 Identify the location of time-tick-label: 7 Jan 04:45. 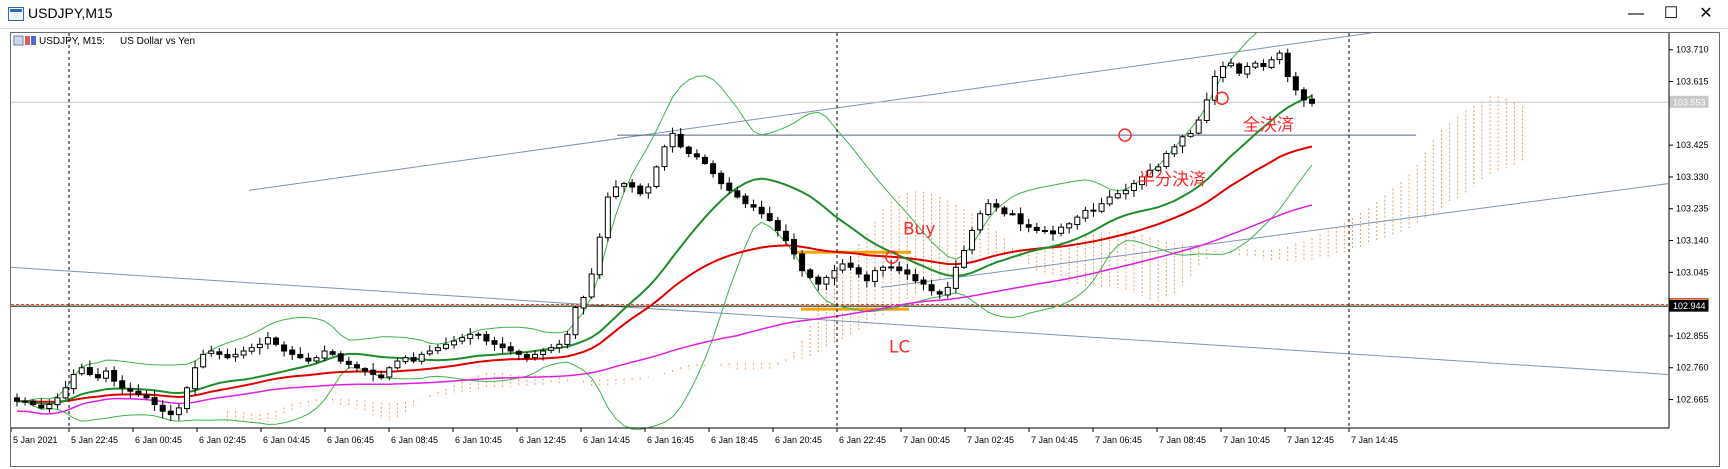
(1054, 440).